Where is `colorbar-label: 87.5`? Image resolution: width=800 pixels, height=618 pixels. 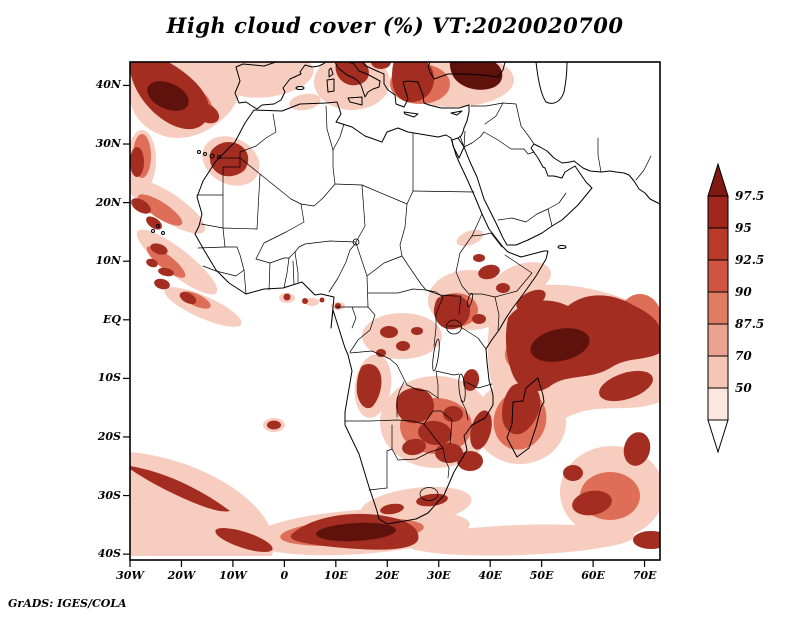 colorbar-label: 87.5 is located at coordinates (749, 324).